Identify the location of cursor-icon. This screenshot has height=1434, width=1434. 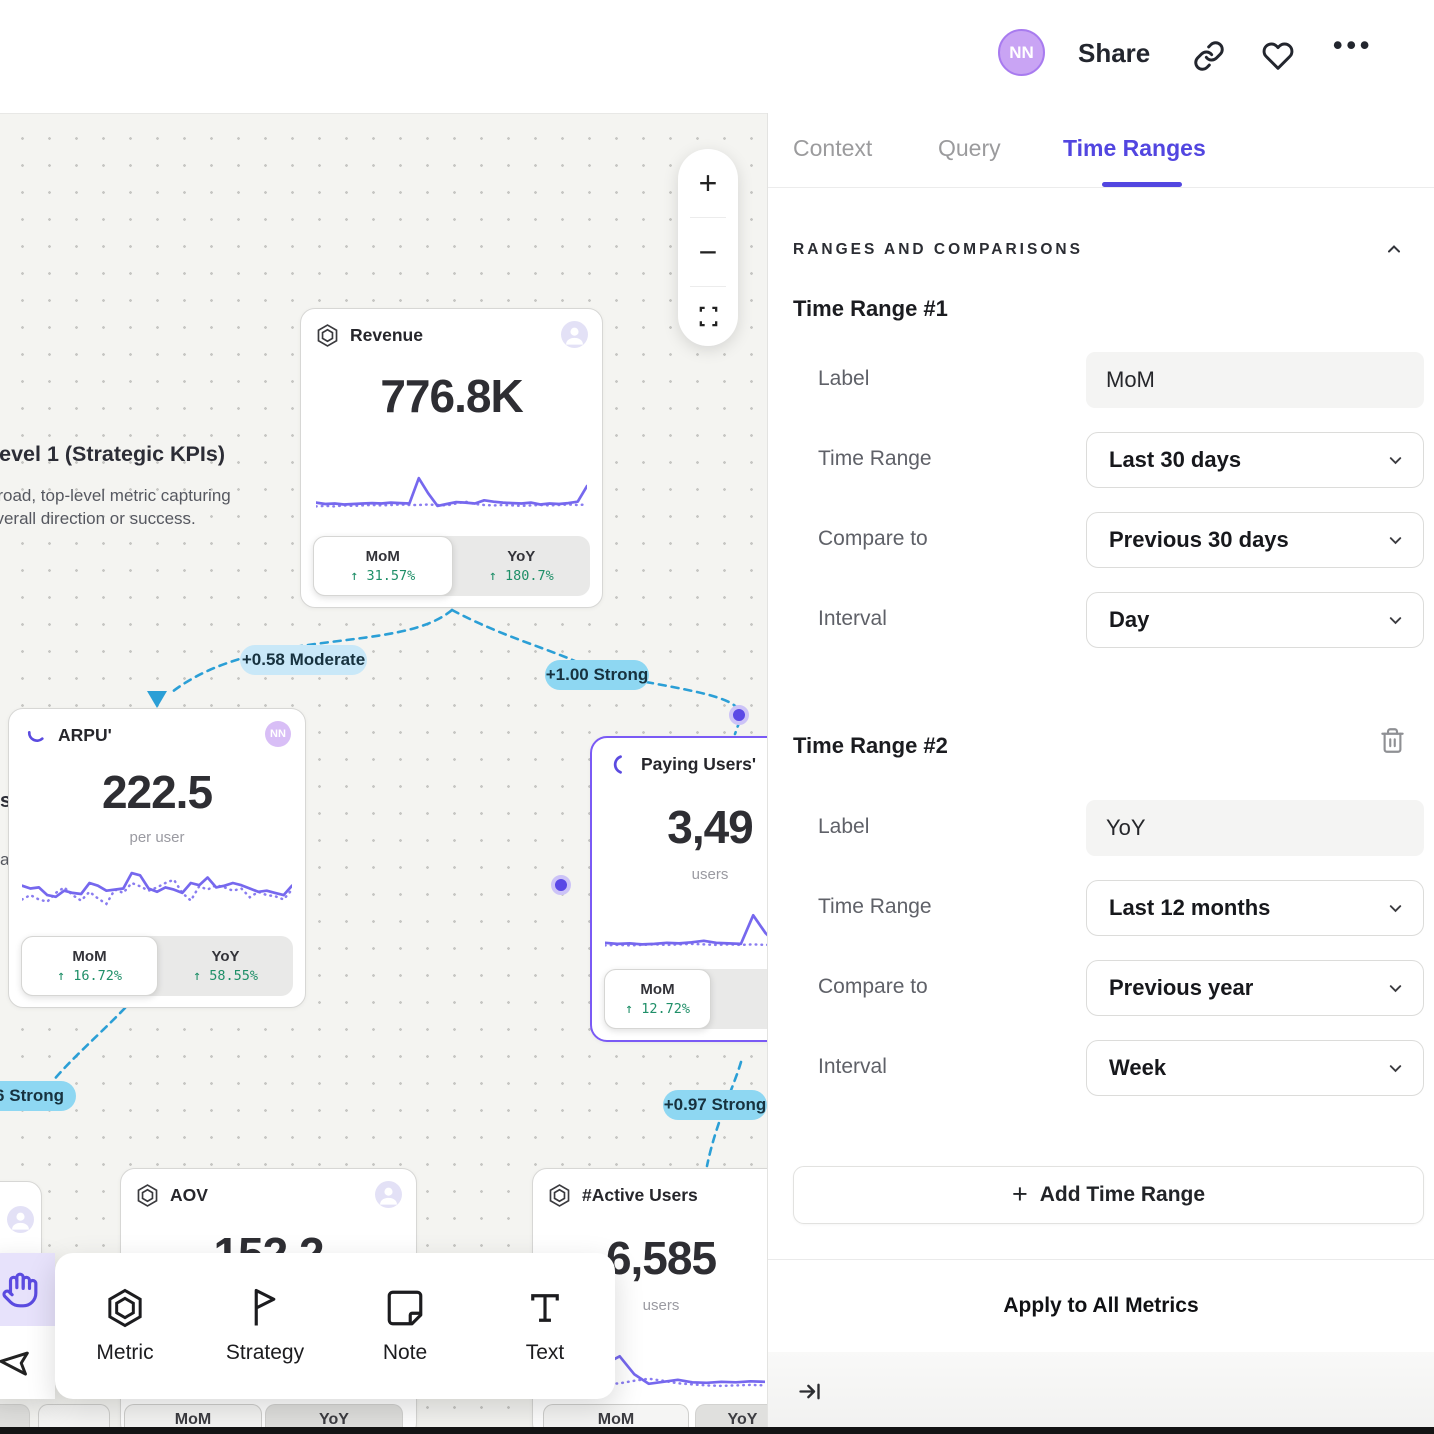
(14, 1363).